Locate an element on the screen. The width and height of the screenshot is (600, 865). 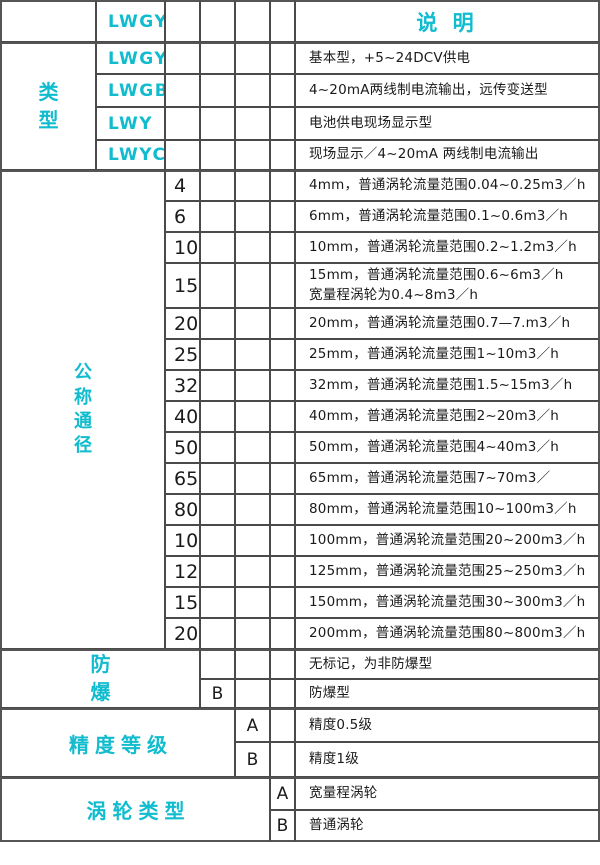
row-code: LWYC is located at coordinates (136, 155).